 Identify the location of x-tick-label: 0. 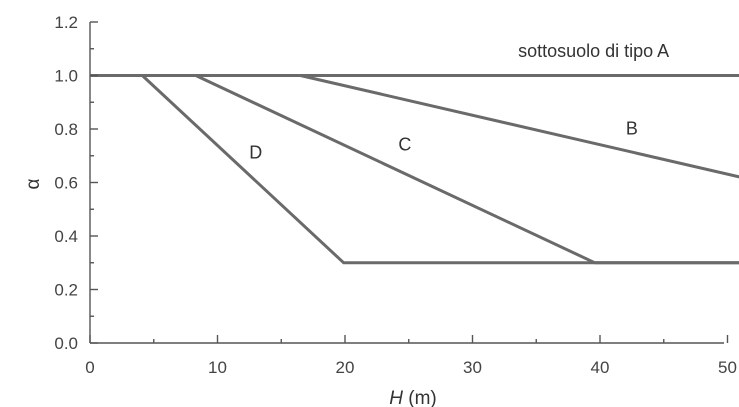
(89, 367).